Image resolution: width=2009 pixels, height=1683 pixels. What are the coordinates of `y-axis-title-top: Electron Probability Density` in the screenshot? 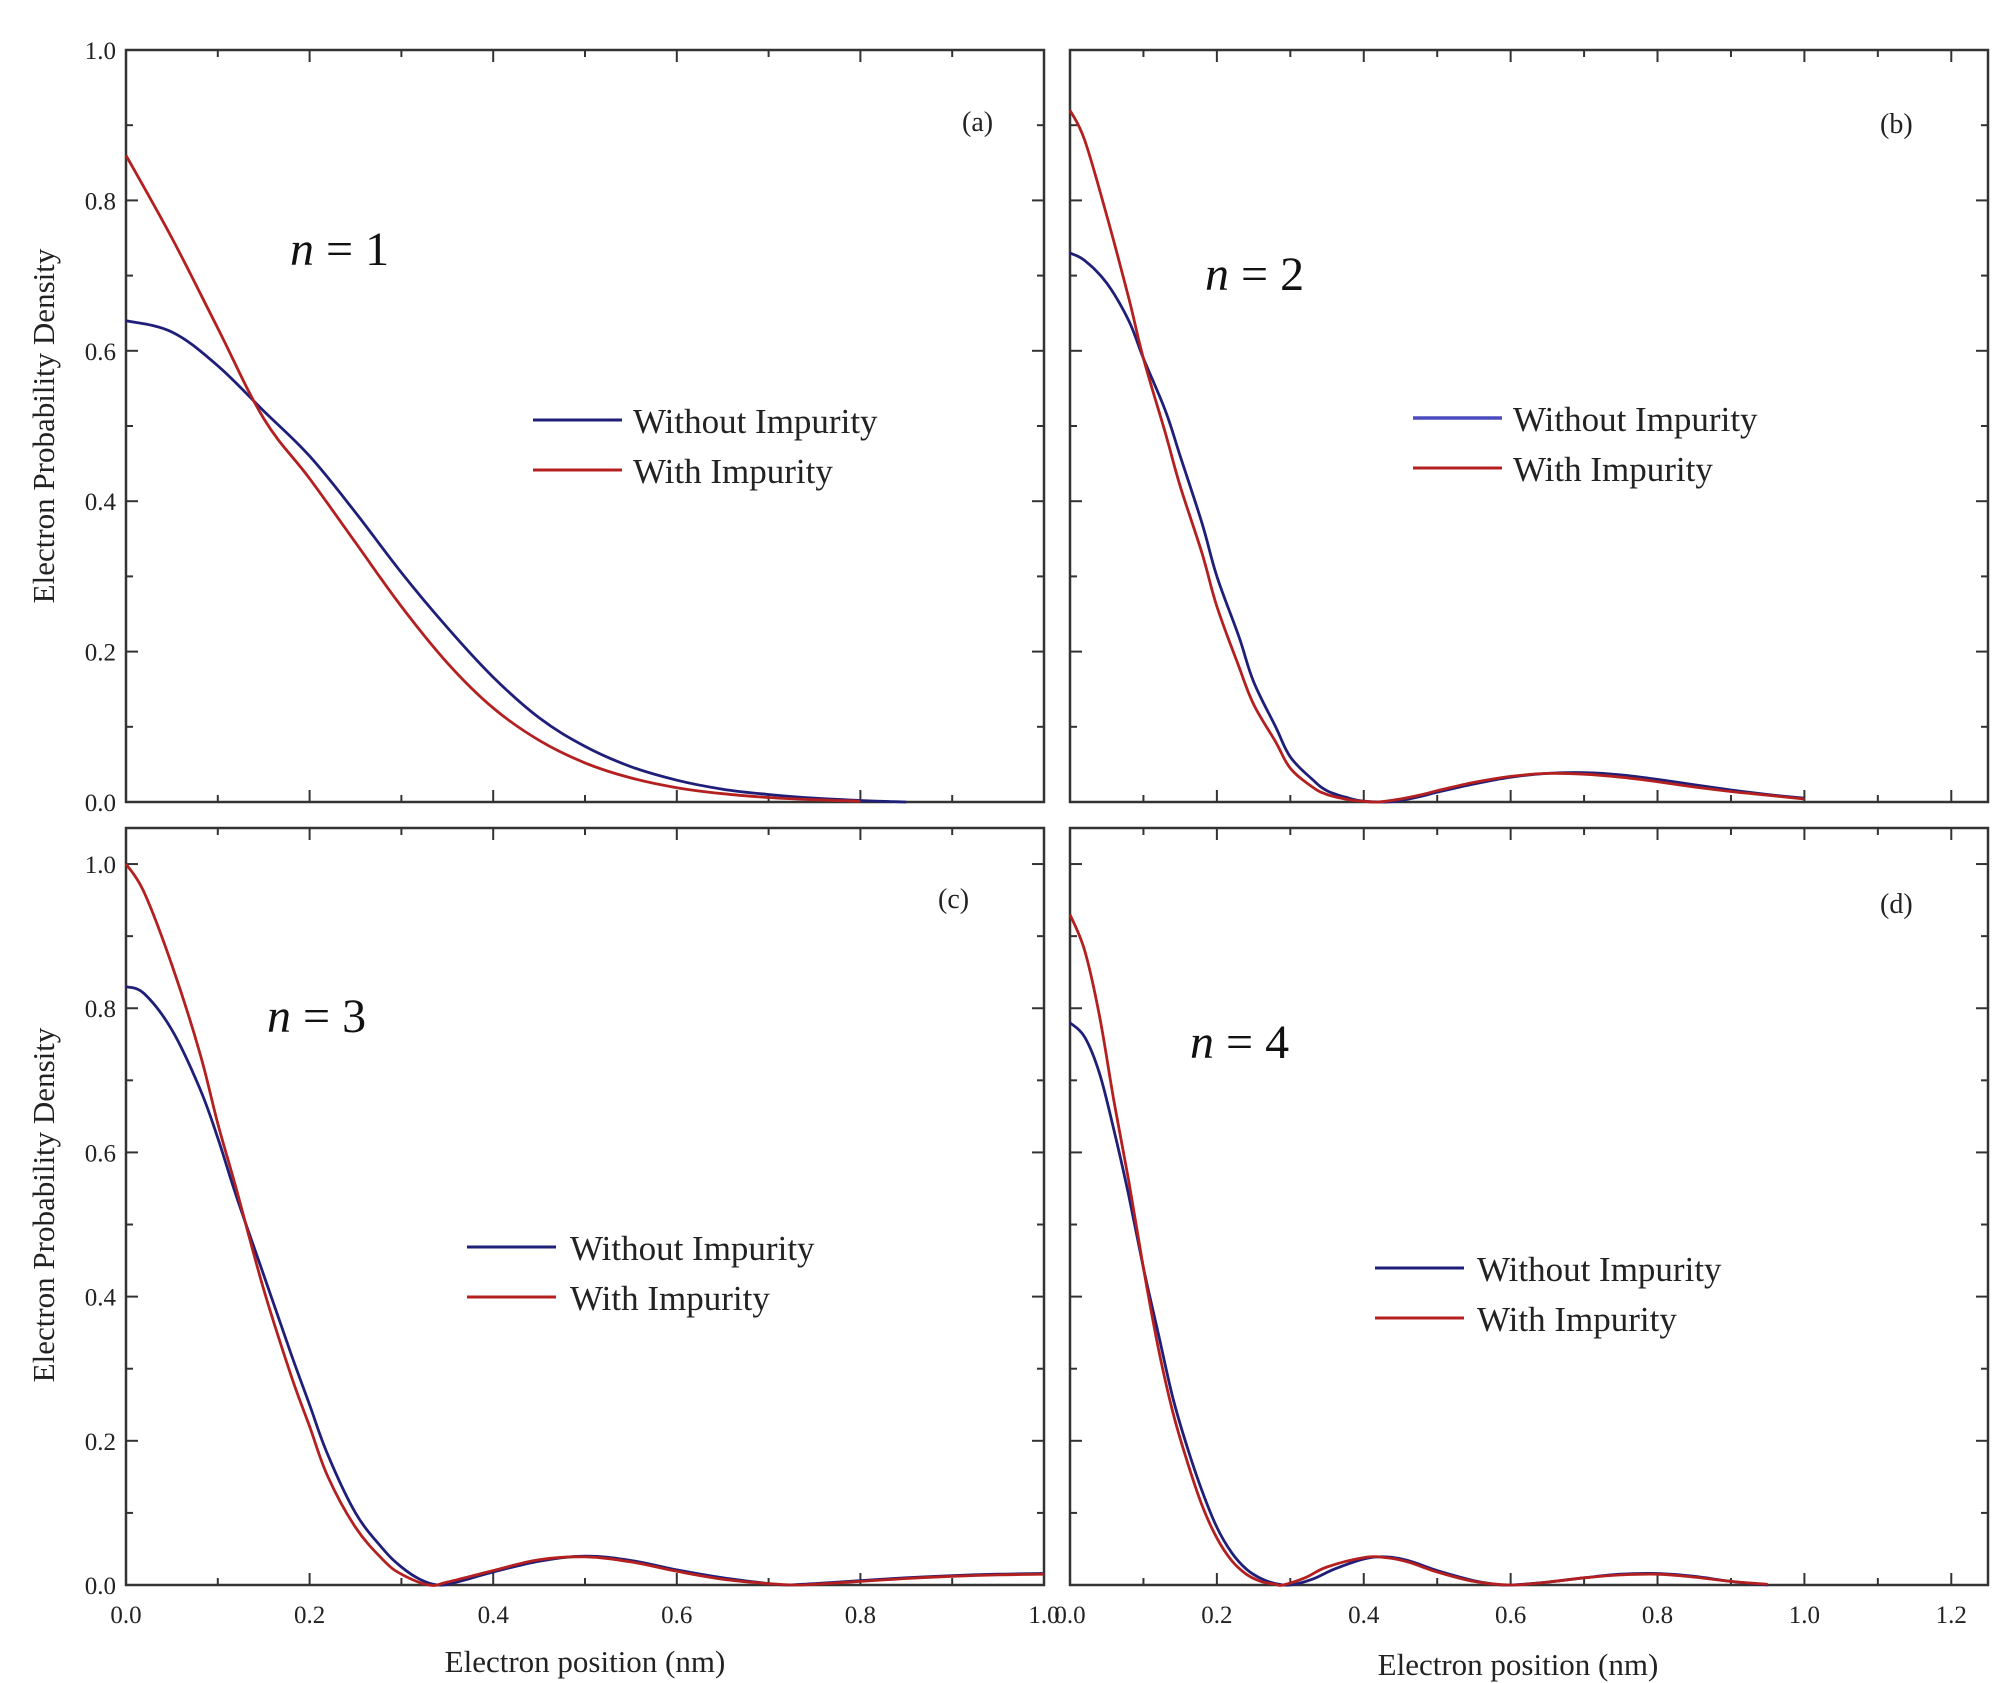 It's located at (43, 425).